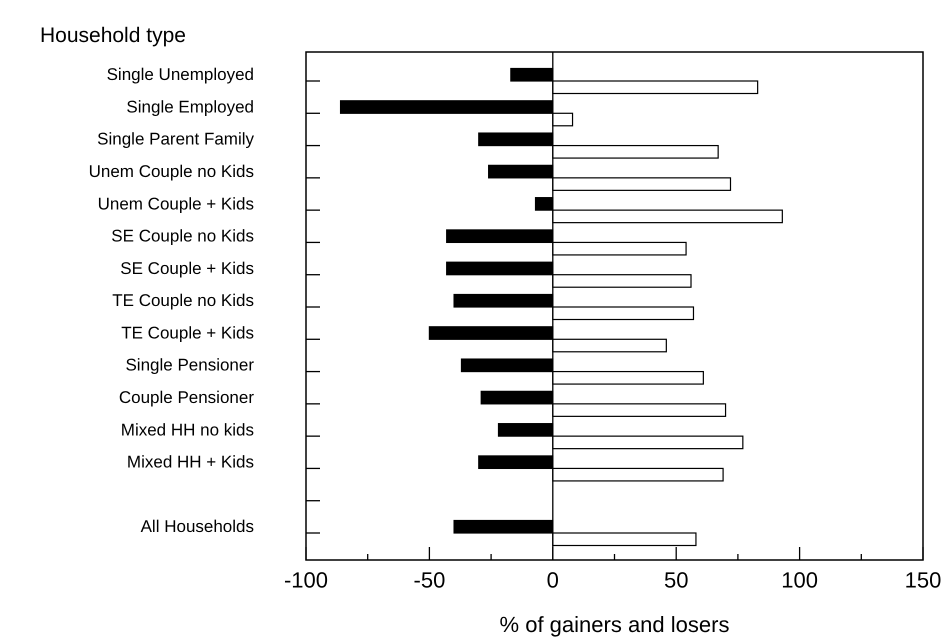 Image resolution: width=950 pixels, height=642 pixels. Describe the element at coordinates (187, 268) in the screenshot. I see `y-tick-label: SE Couple + Kids` at that location.